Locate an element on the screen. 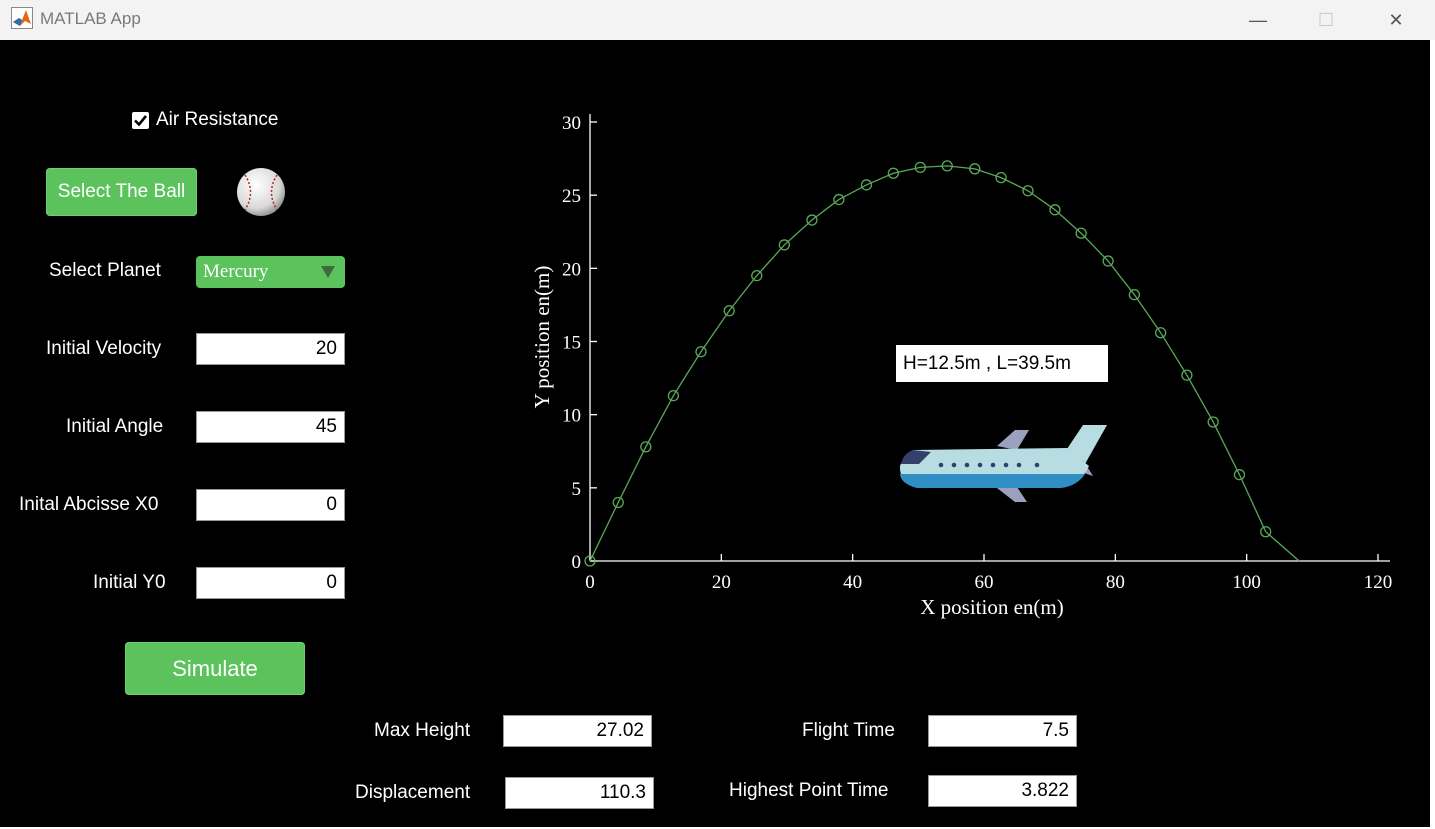  y-tick-label: 25 is located at coordinates (571, 196).